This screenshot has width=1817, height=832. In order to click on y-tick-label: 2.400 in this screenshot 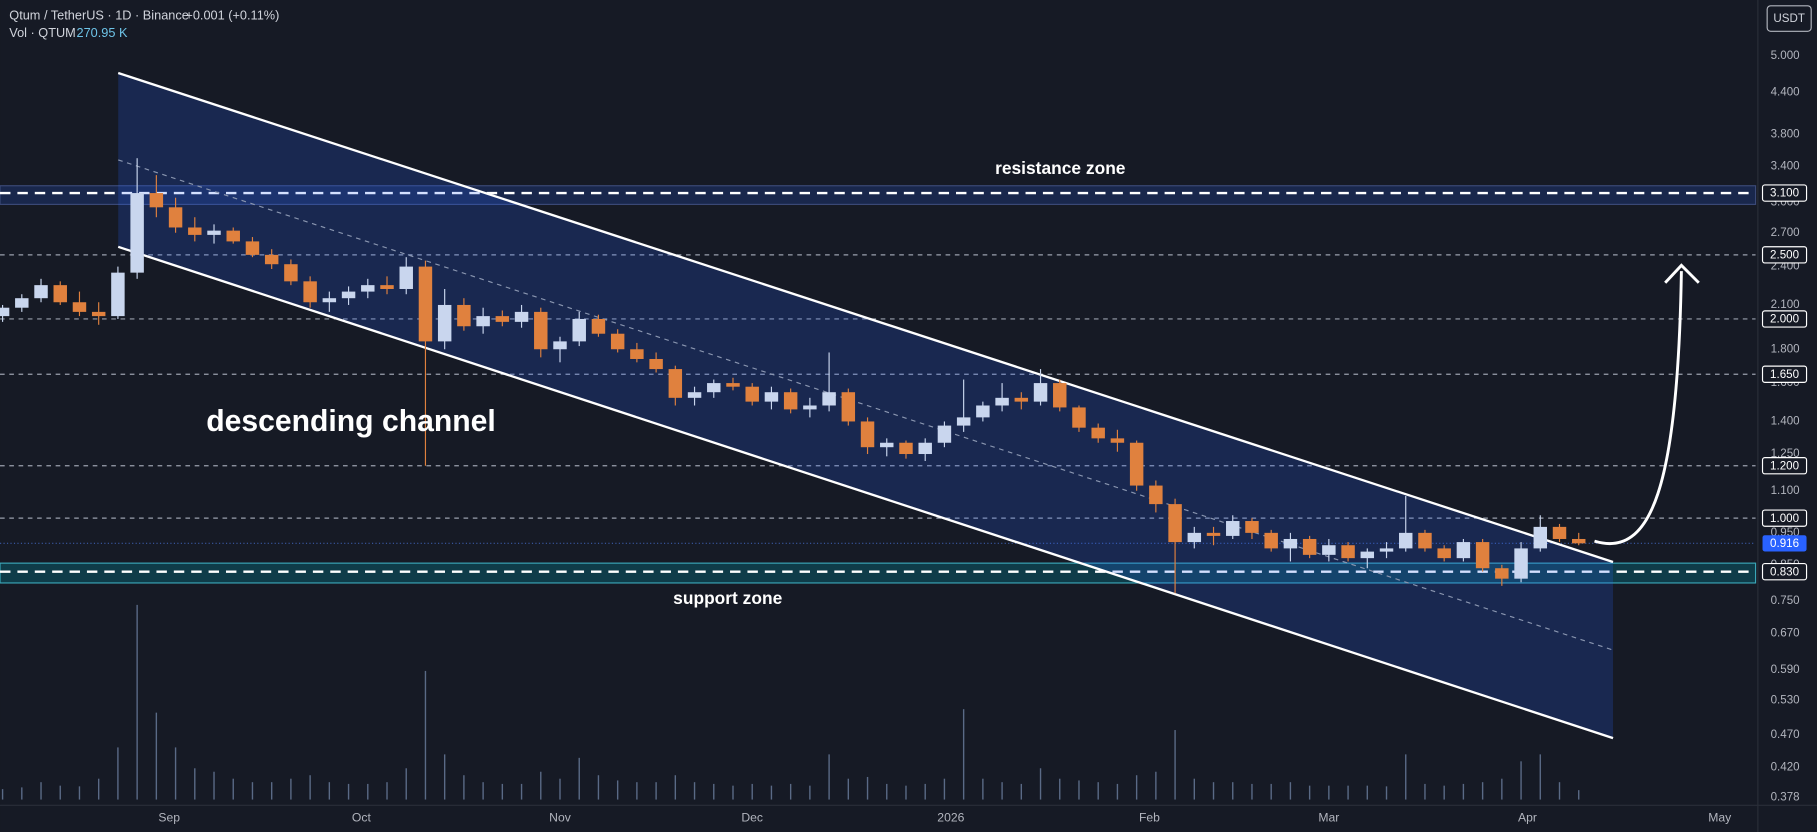, I will do `click(1785, 267)`.